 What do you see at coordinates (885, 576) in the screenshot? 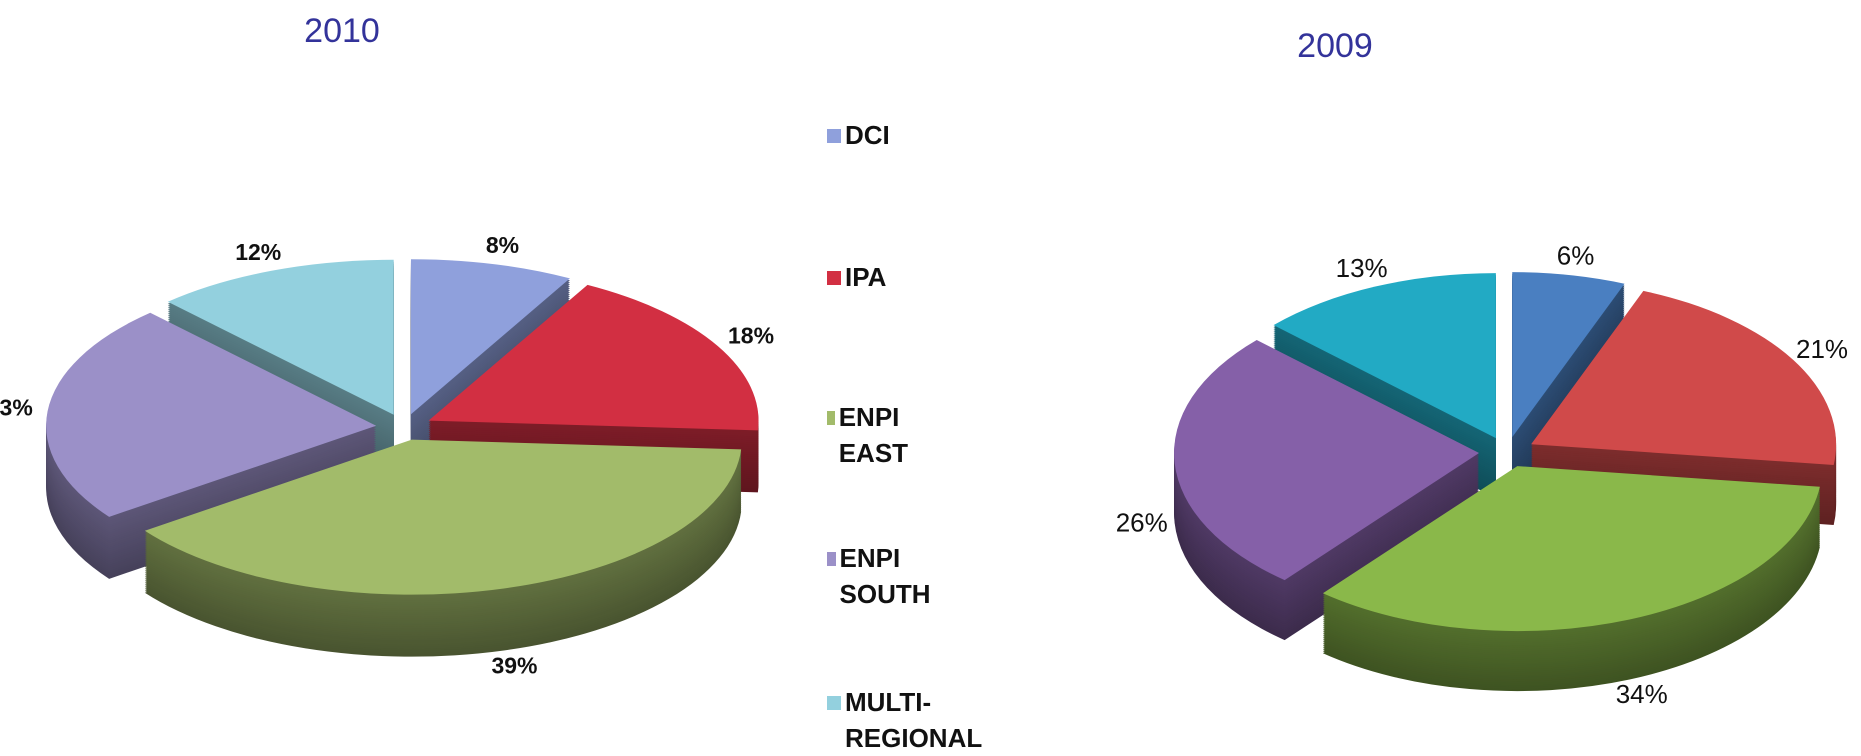
I see `legend-label: ENPI SOUTH` at bounding box center [885, 576].